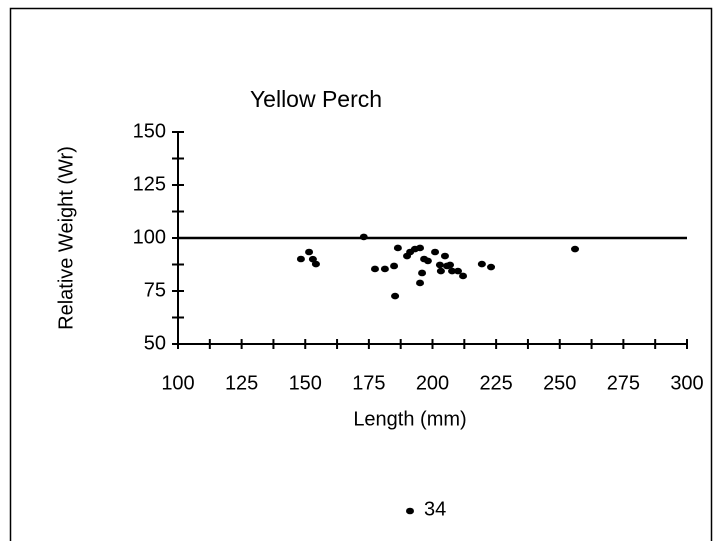 Image resolution: width=715 pixels, height=541 pixels. Describe the element at coordinates (686, 383) in the screenshot. I see `x-tick-label: 300` at that location.